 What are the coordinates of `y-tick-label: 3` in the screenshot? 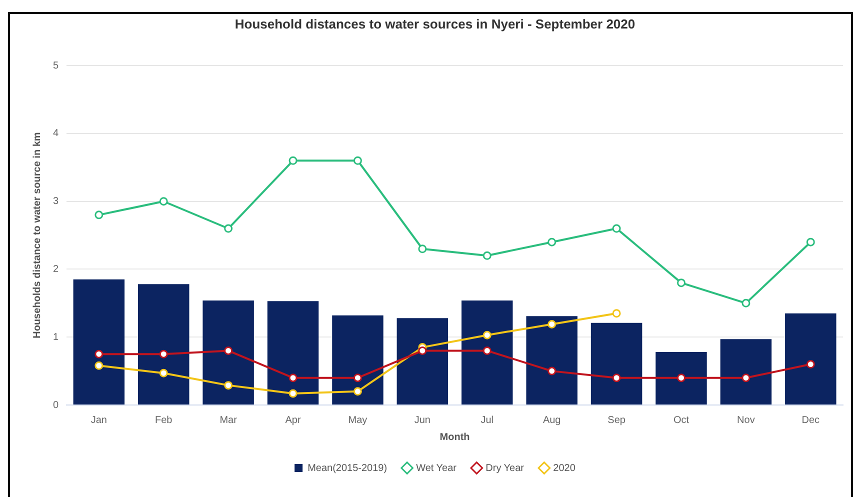 It's located at (56, 202).